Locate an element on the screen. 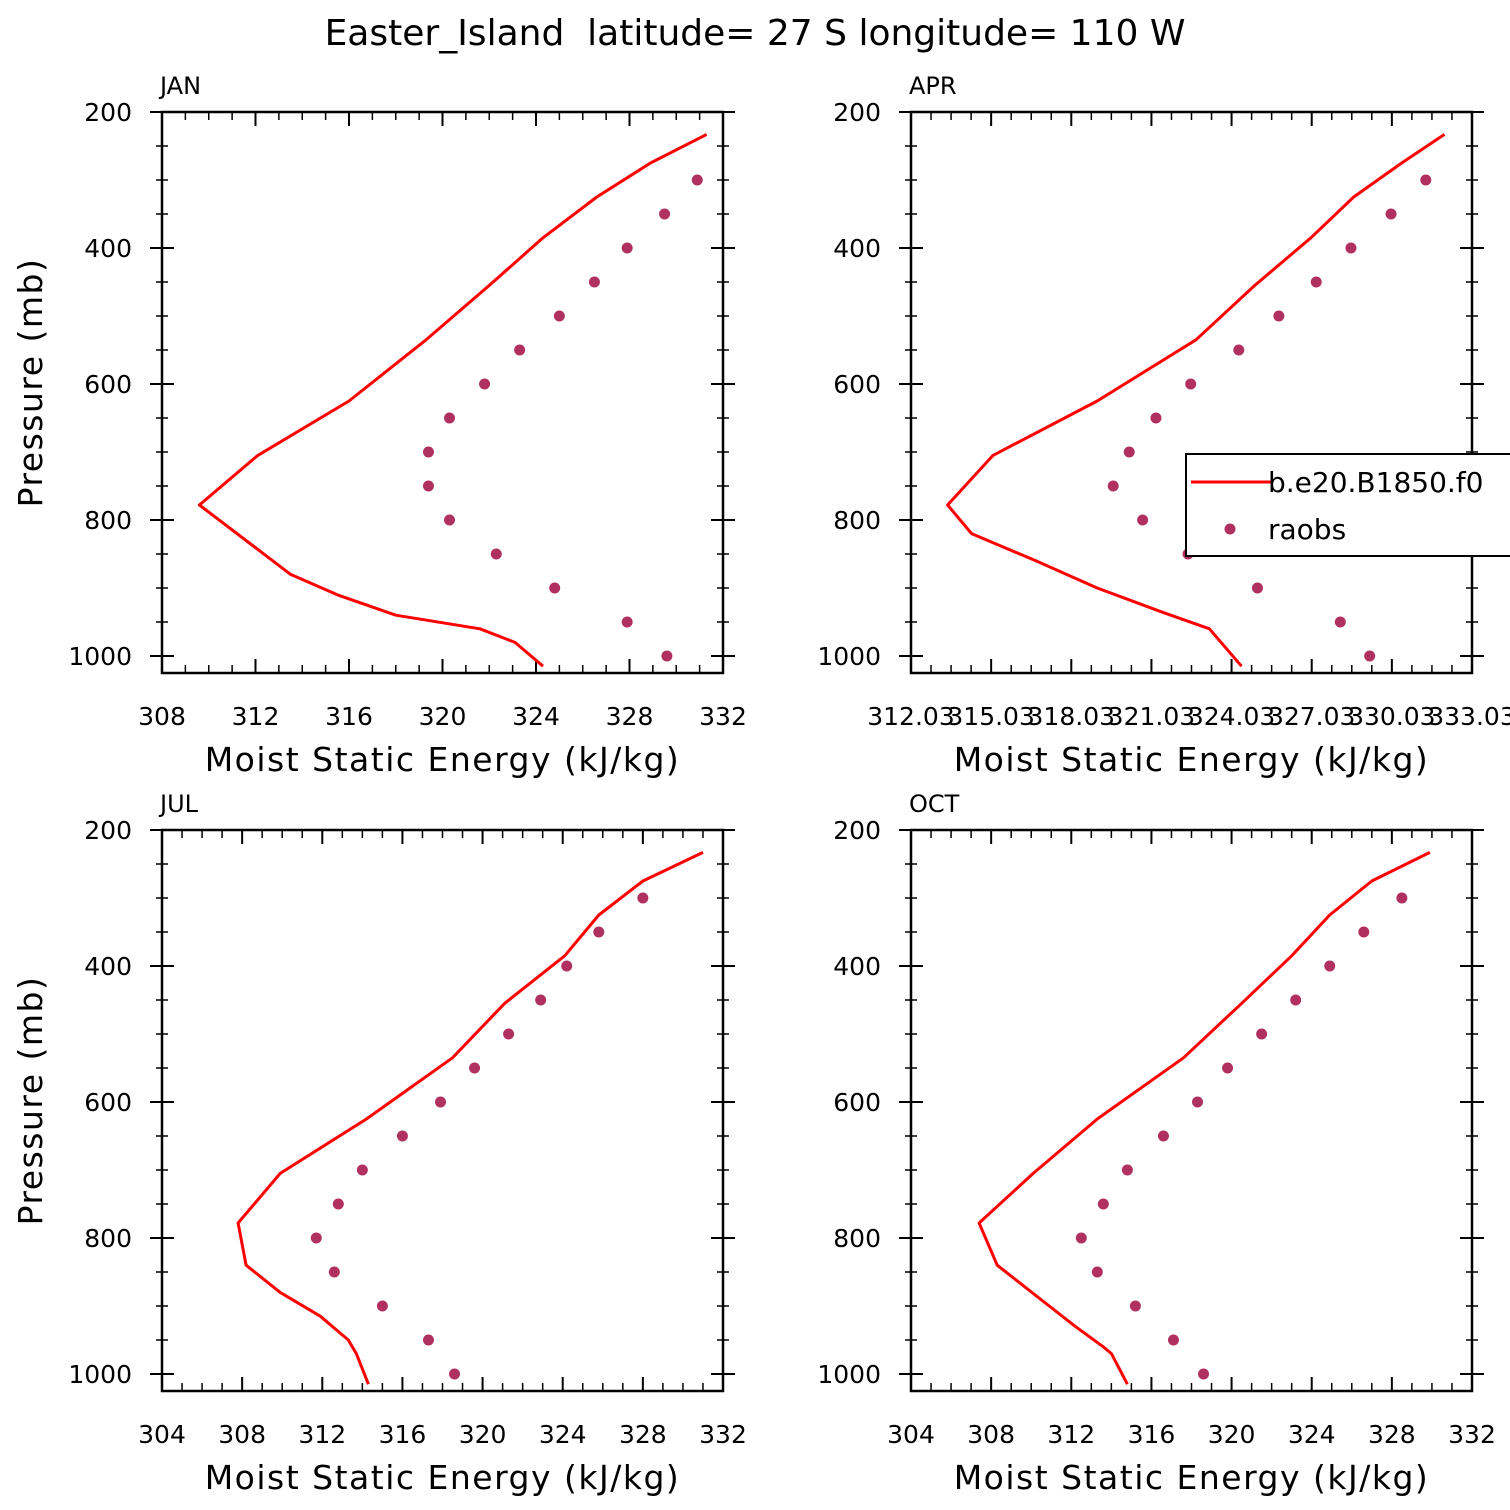 The width and height of the screenshot is (1510, 1510). legend-box is located at coordinates (1347, 505).